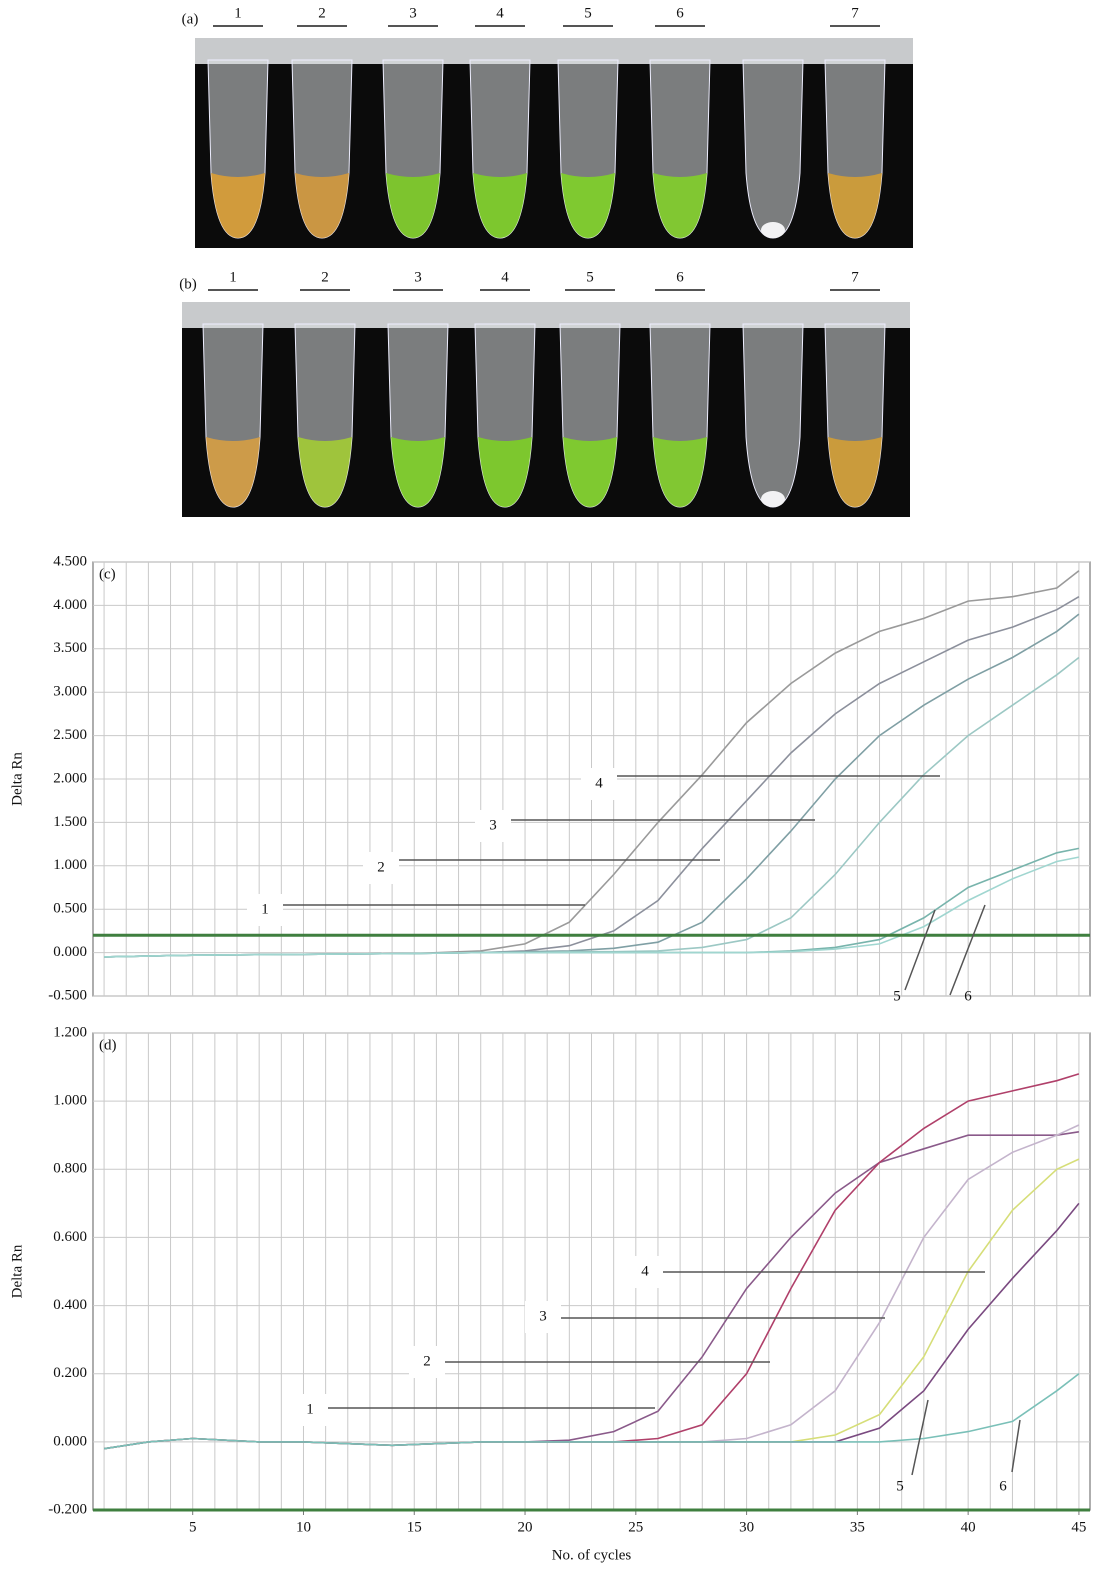 Image resolution: width=1100 pixels, height=1579 pixels. What do you see at coordinates (592, 1555) in the screenshot?
I see `x-axis-label: No. of cycles` at bounding box center [592, 1555].